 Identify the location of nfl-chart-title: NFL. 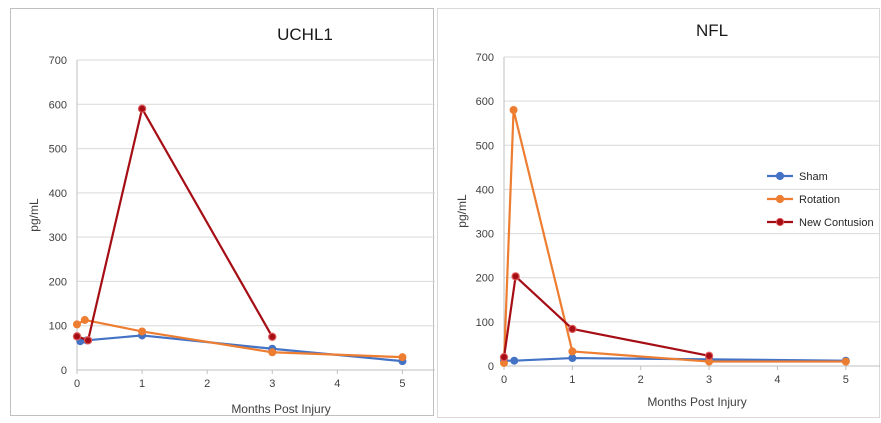
(712, 30).